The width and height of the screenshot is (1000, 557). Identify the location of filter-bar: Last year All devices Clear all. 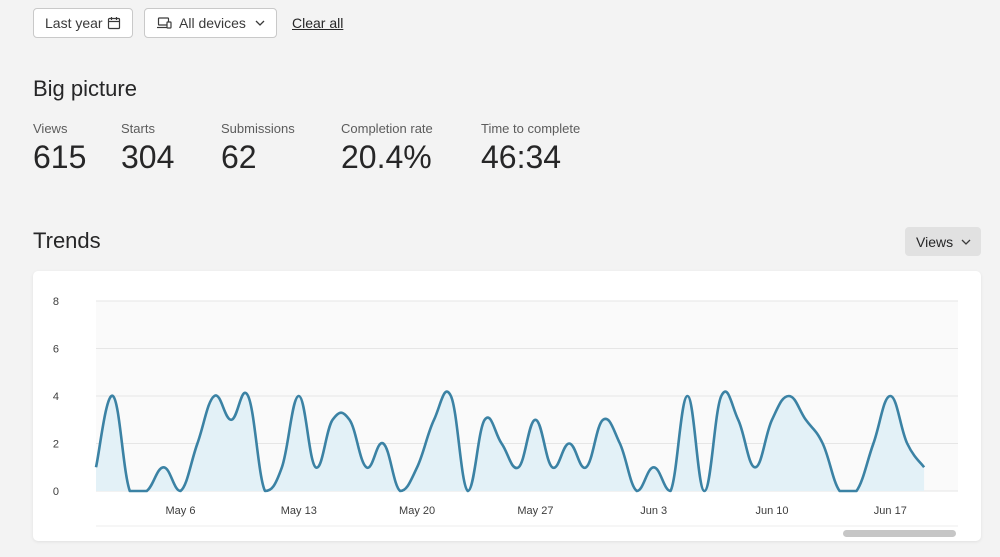
(188, 23).